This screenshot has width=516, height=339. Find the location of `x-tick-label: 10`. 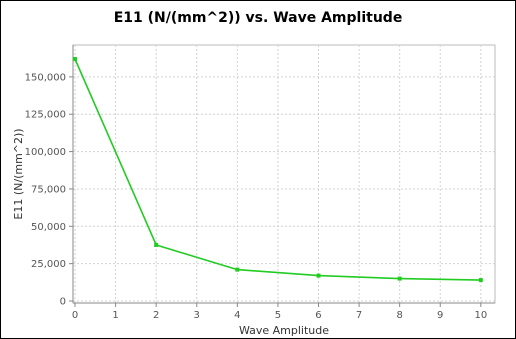

x-tick-label: 10 is located at coordinates (480, 315).